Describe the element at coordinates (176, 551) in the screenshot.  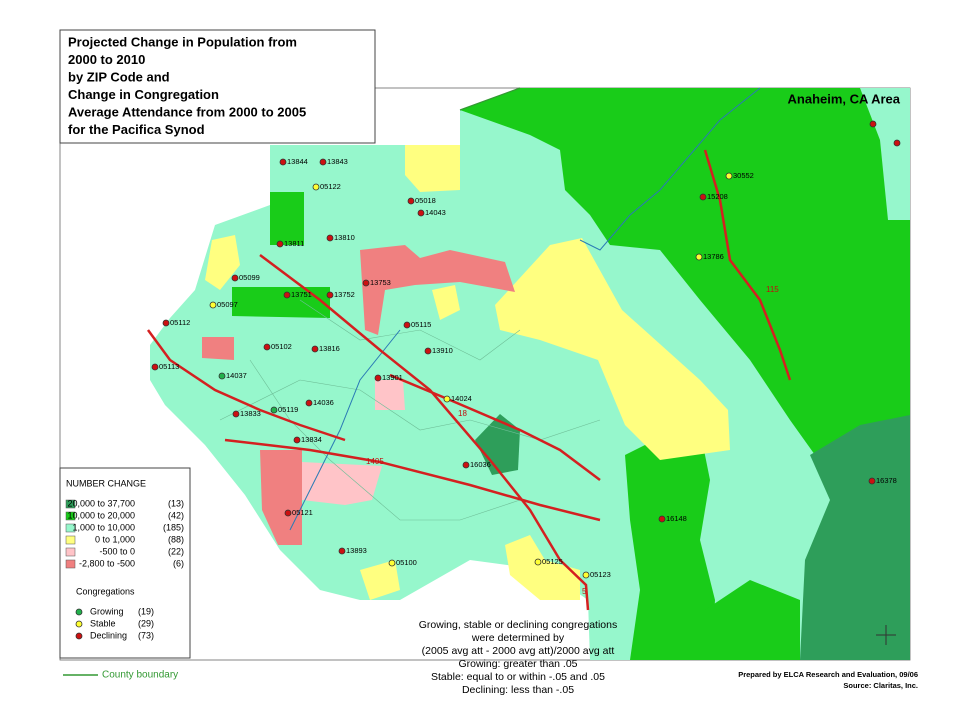
I see `legend-count: (22)` at that location.